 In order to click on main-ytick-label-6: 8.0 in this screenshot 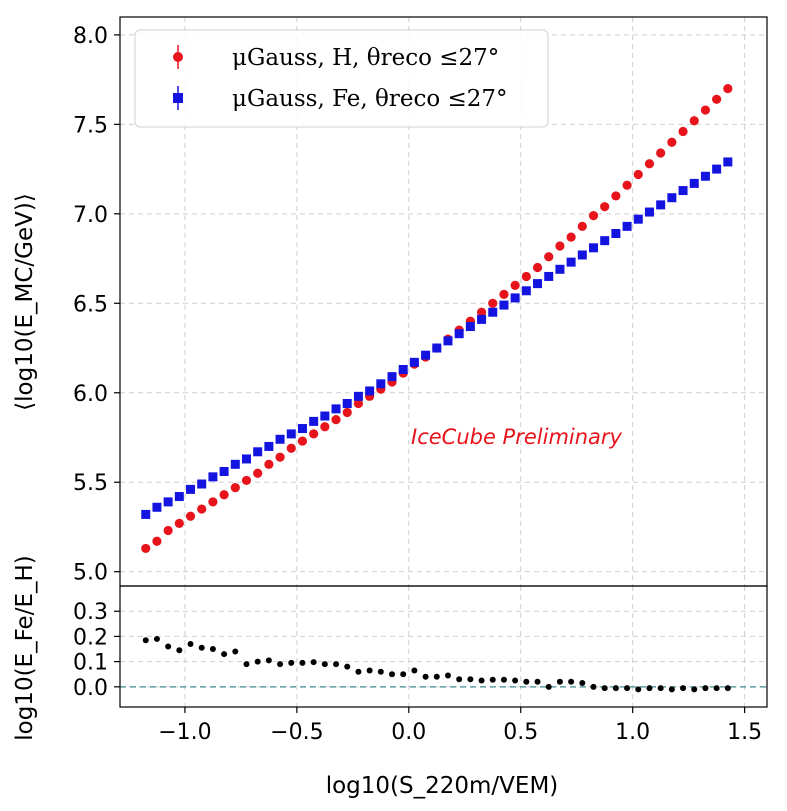, I will do `click(90, 36)`.